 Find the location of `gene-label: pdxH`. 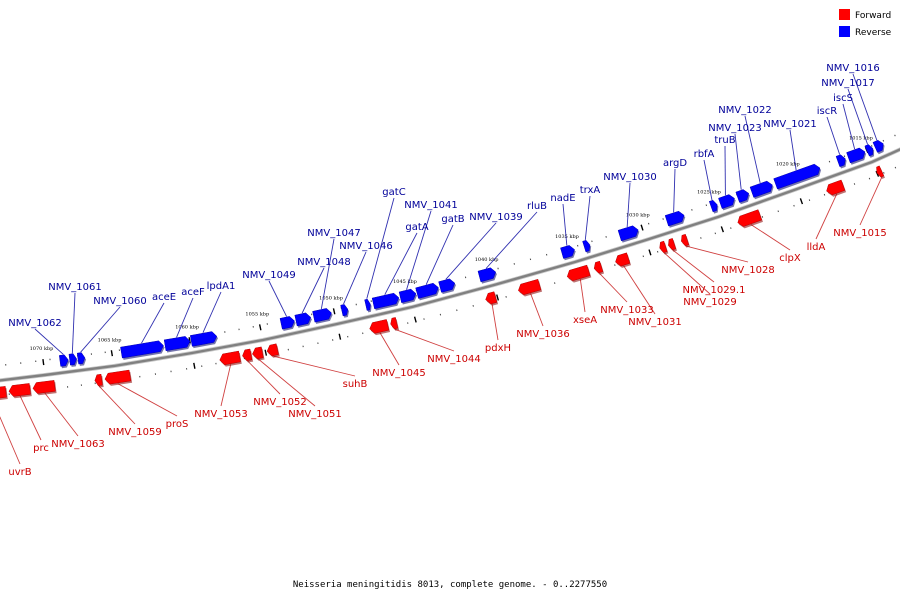

gene-label: pdxH is located at coordinates (498, 348).